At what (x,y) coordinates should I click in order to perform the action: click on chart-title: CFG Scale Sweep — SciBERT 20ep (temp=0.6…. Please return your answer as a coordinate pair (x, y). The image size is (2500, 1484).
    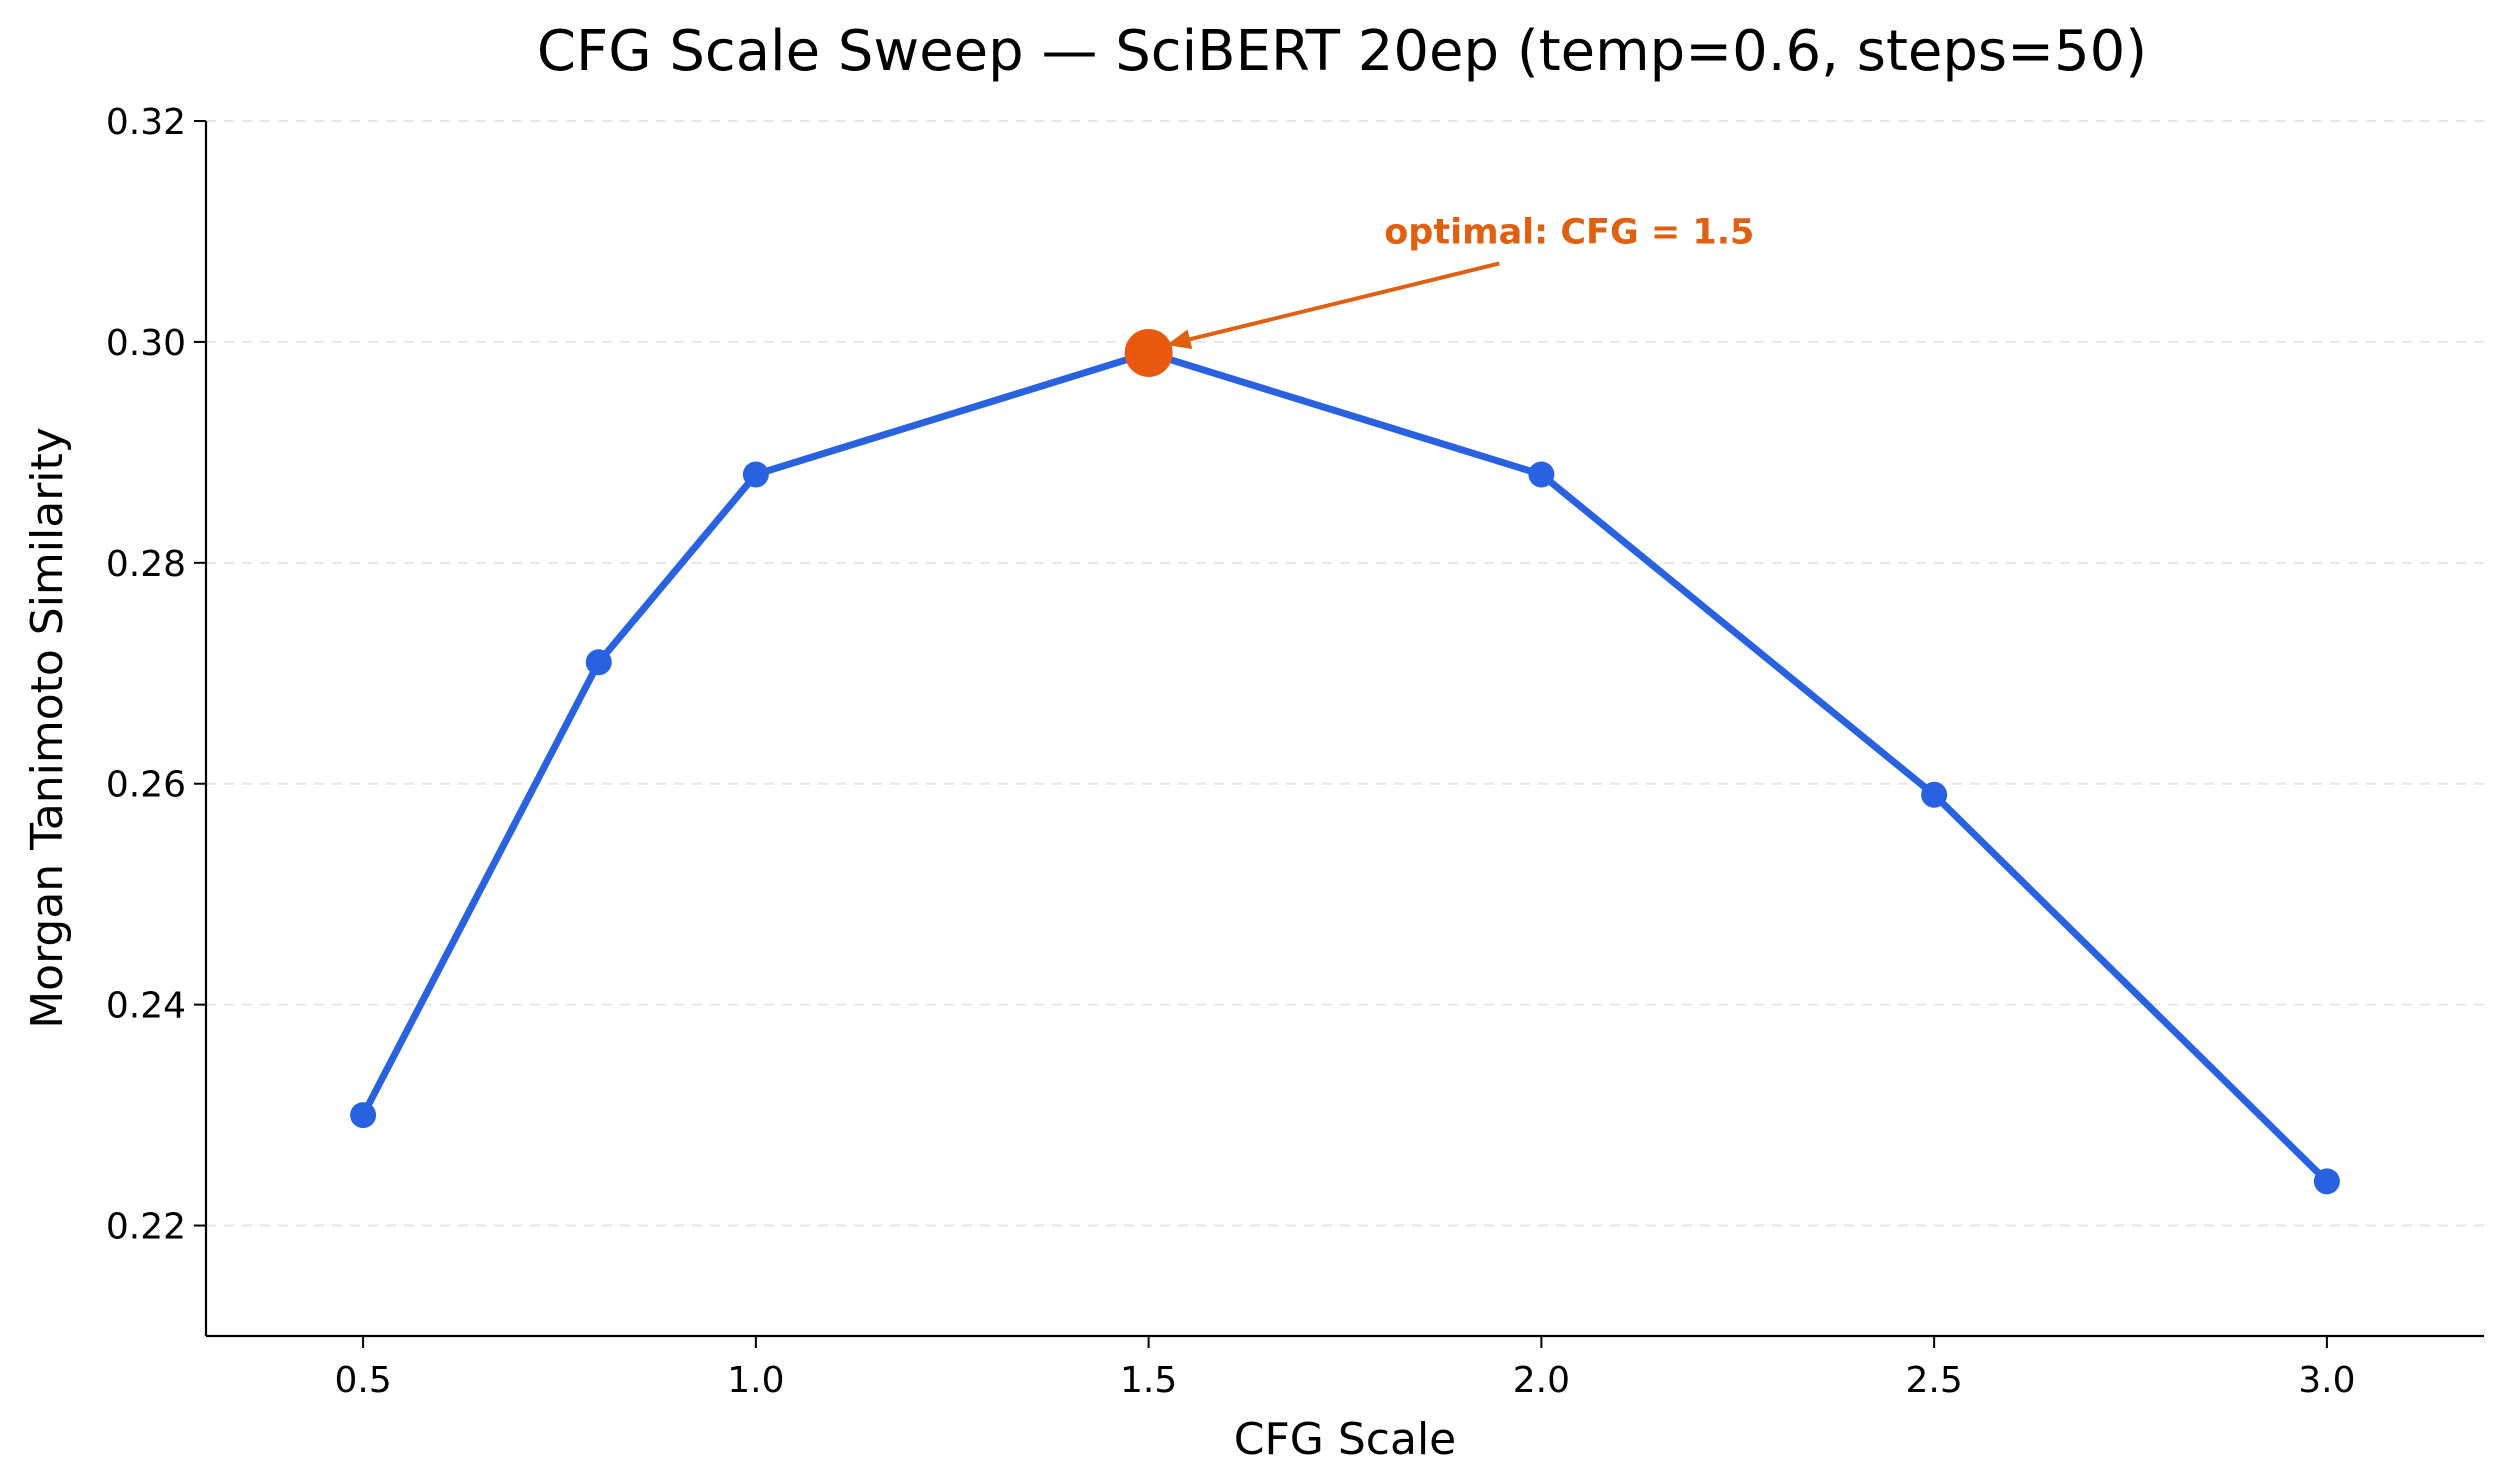
    Looking at the image, I should click on (1342, 51).